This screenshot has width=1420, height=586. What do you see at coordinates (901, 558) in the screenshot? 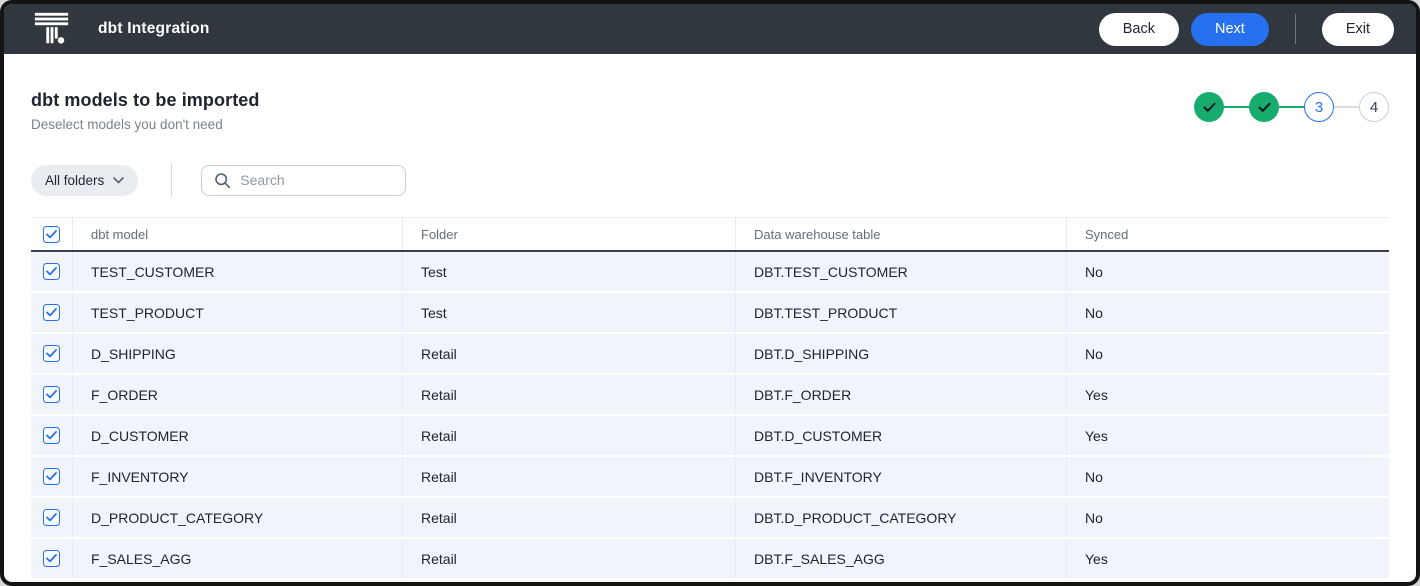
I see `cell-warehouse-table: DBT.F_SALES_AGG` at bounding box center [901, 558].